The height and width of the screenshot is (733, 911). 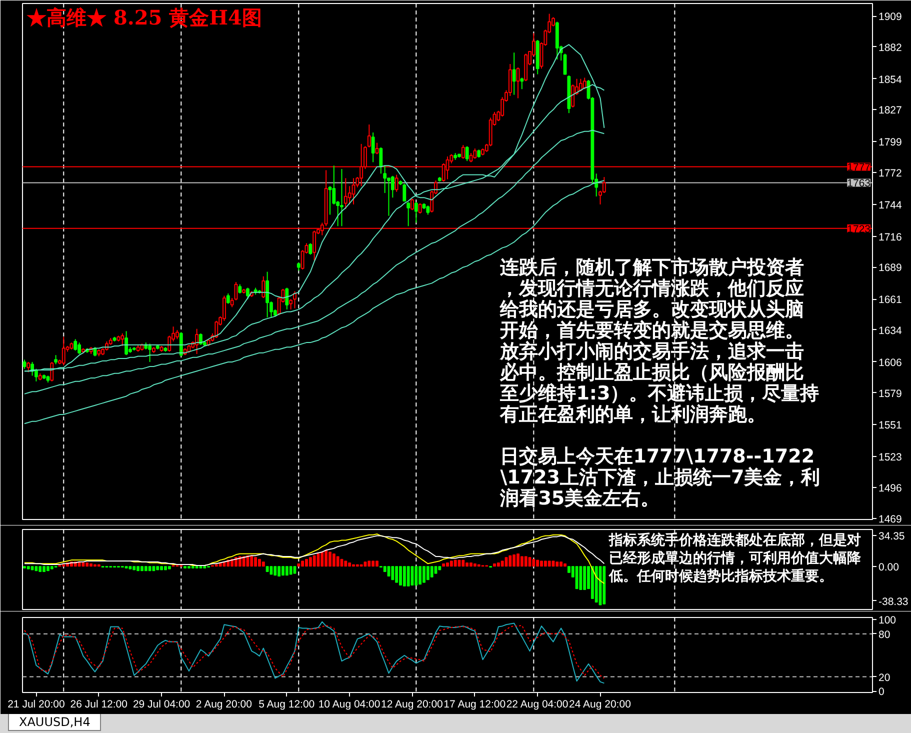 I want to click on y-tick-label: 1579, so click(x=890, y=394).